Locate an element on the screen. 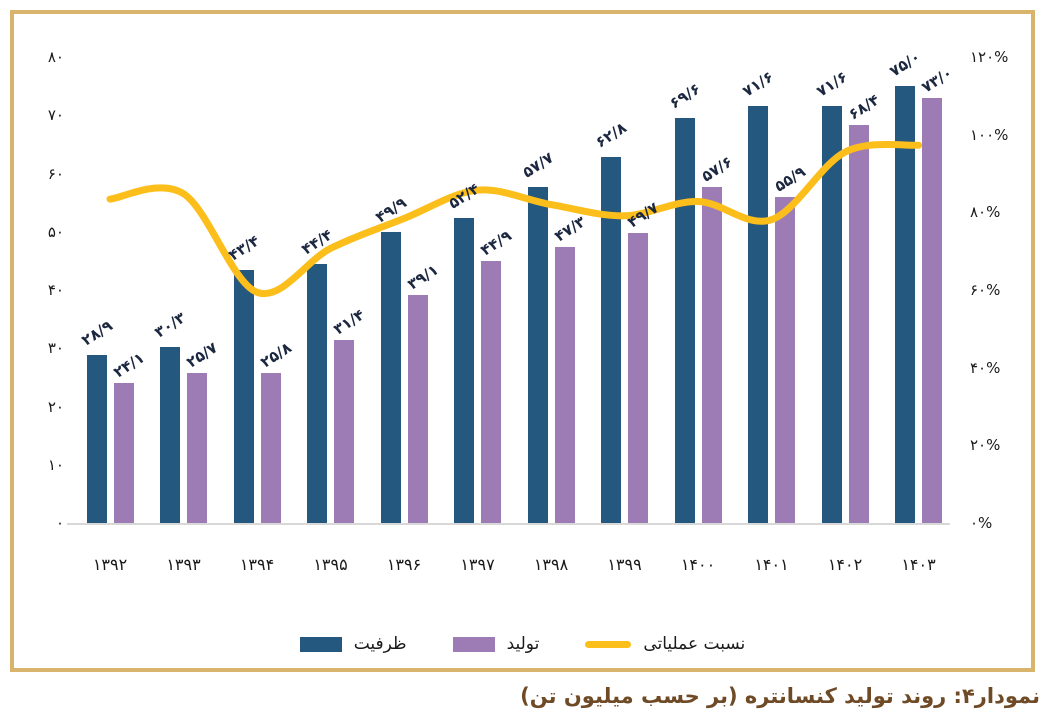 The width and height of the screenshot is (1046, 724). y-axis-left-tick: ۲۰ is located at coordinates (55, 406).